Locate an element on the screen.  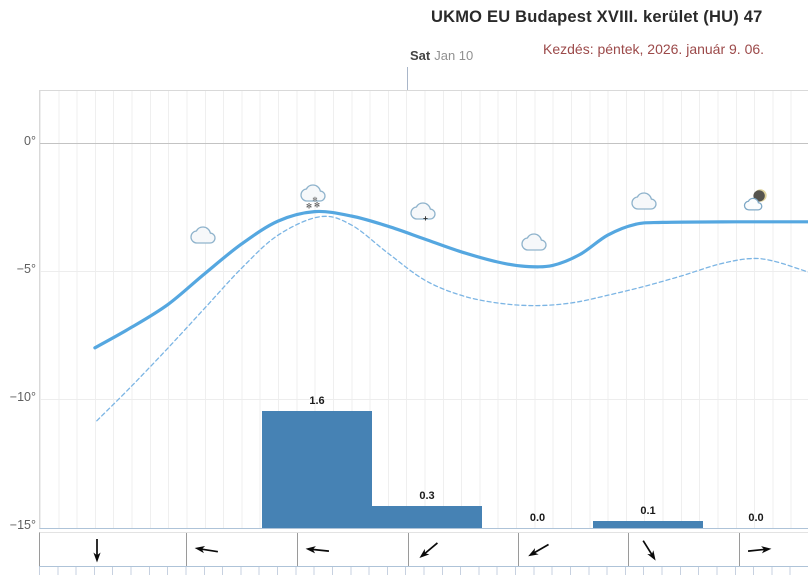
y-tick-label: −15° is located at coordinates (22, 525).